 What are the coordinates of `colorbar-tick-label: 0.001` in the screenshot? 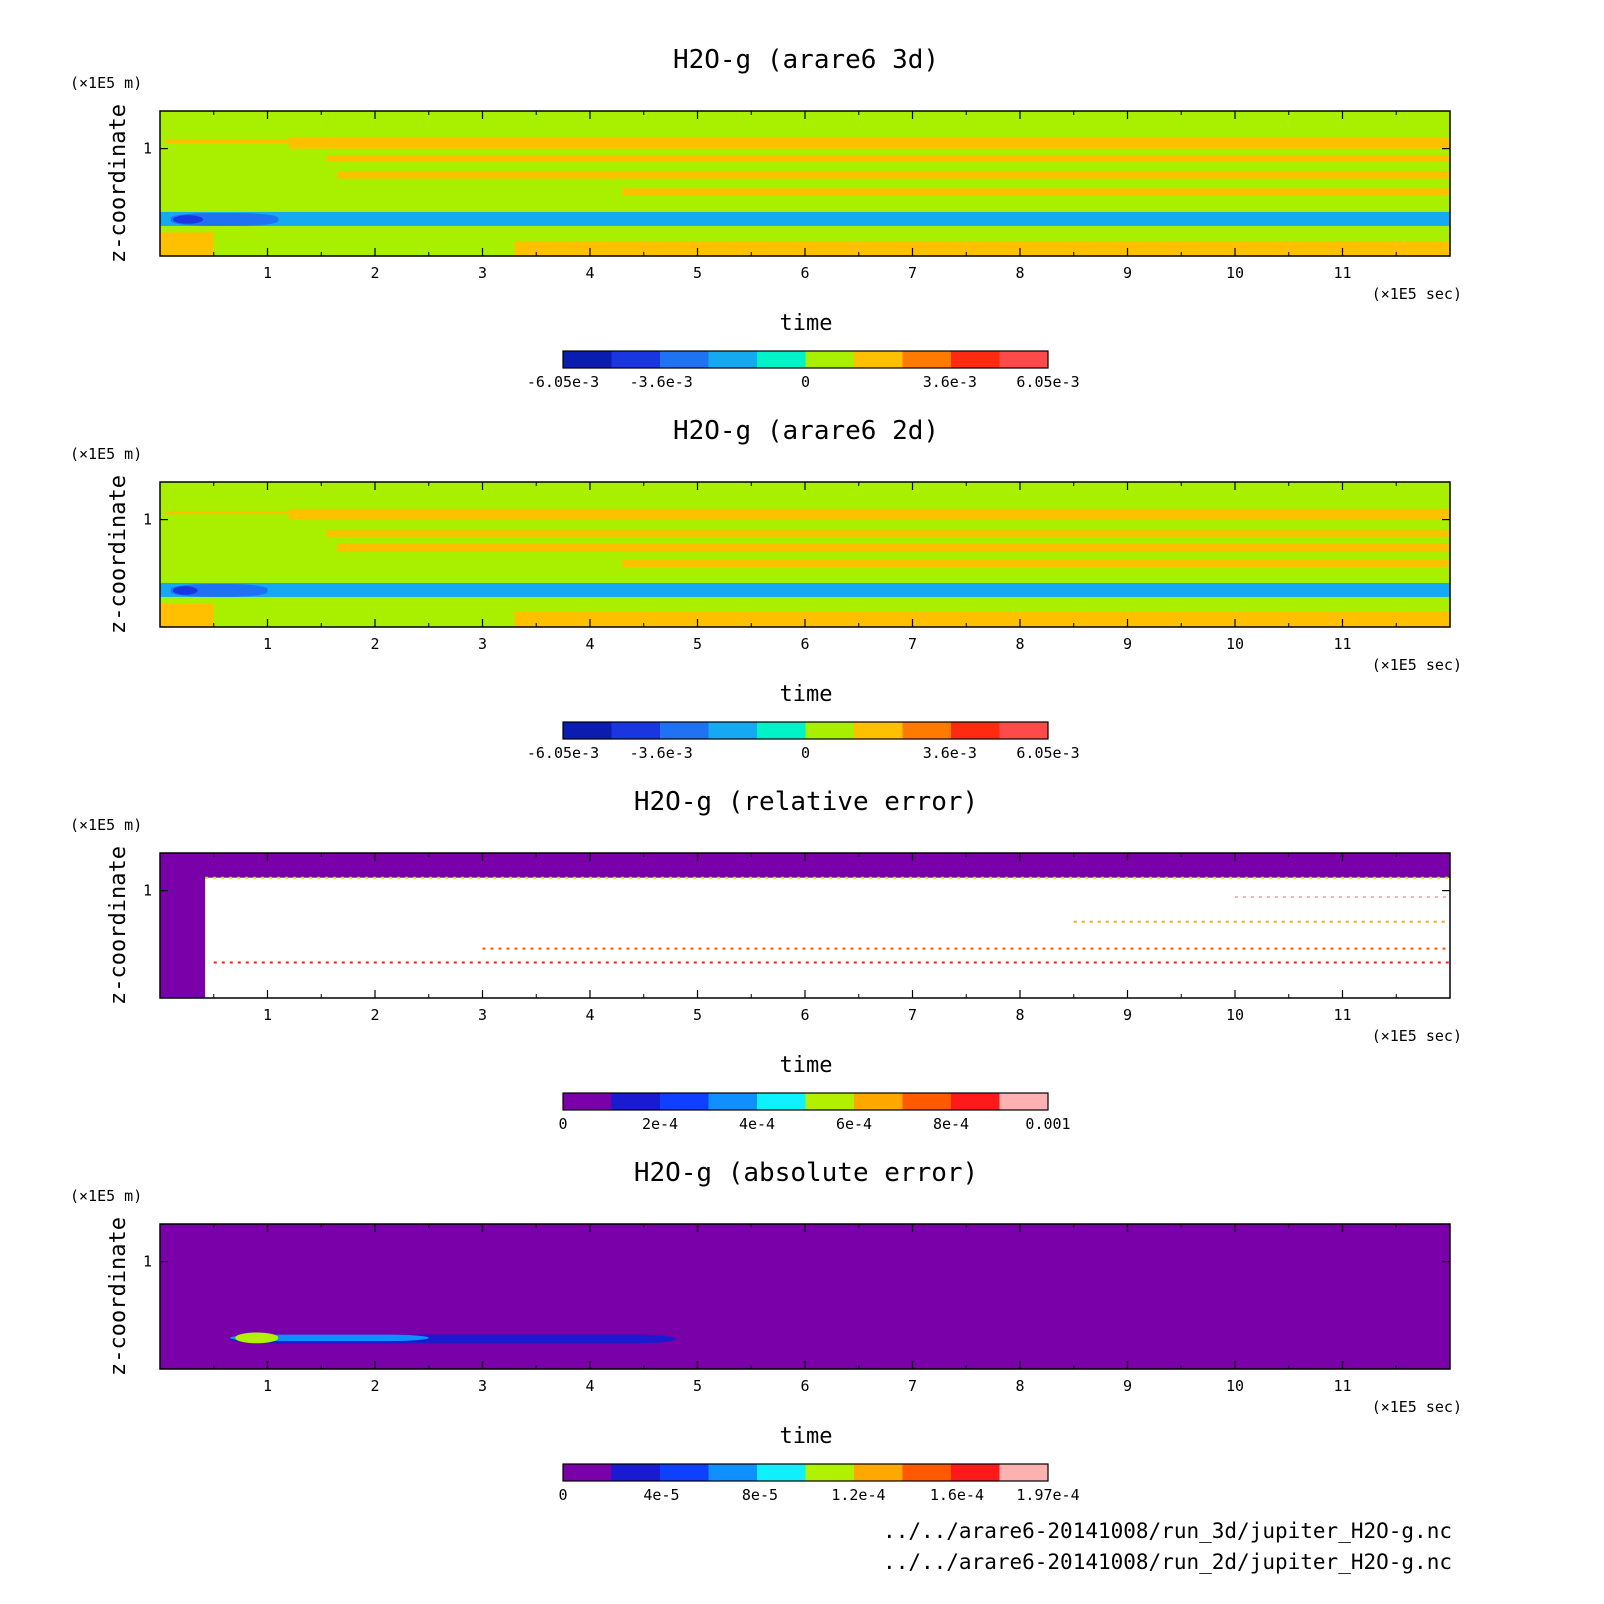 It's located at (1047, 1124).